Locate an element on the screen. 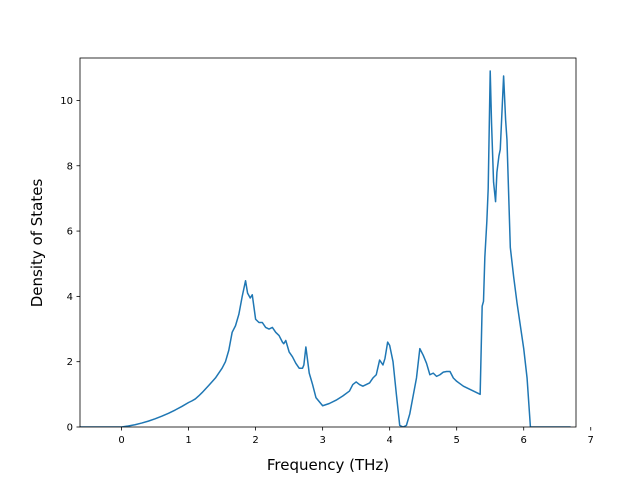  x-tick-label: 5 is located at coordinates (457, 440).